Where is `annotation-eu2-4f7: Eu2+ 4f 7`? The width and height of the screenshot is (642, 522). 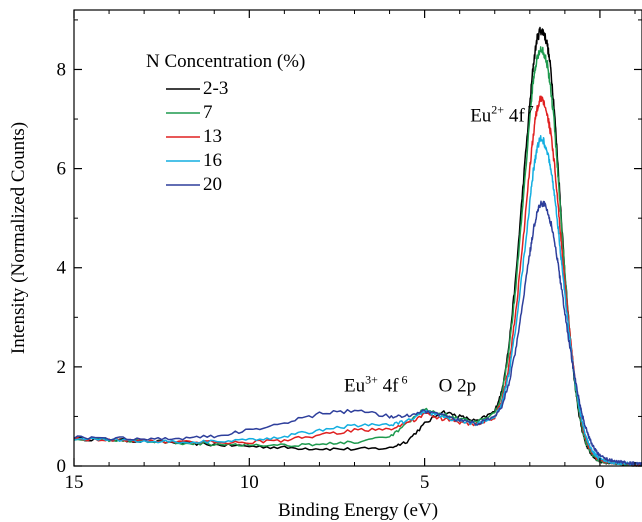
annotation-eu2-4f7: Eu2+ 4f 7 is located at coordinates (501, 115).